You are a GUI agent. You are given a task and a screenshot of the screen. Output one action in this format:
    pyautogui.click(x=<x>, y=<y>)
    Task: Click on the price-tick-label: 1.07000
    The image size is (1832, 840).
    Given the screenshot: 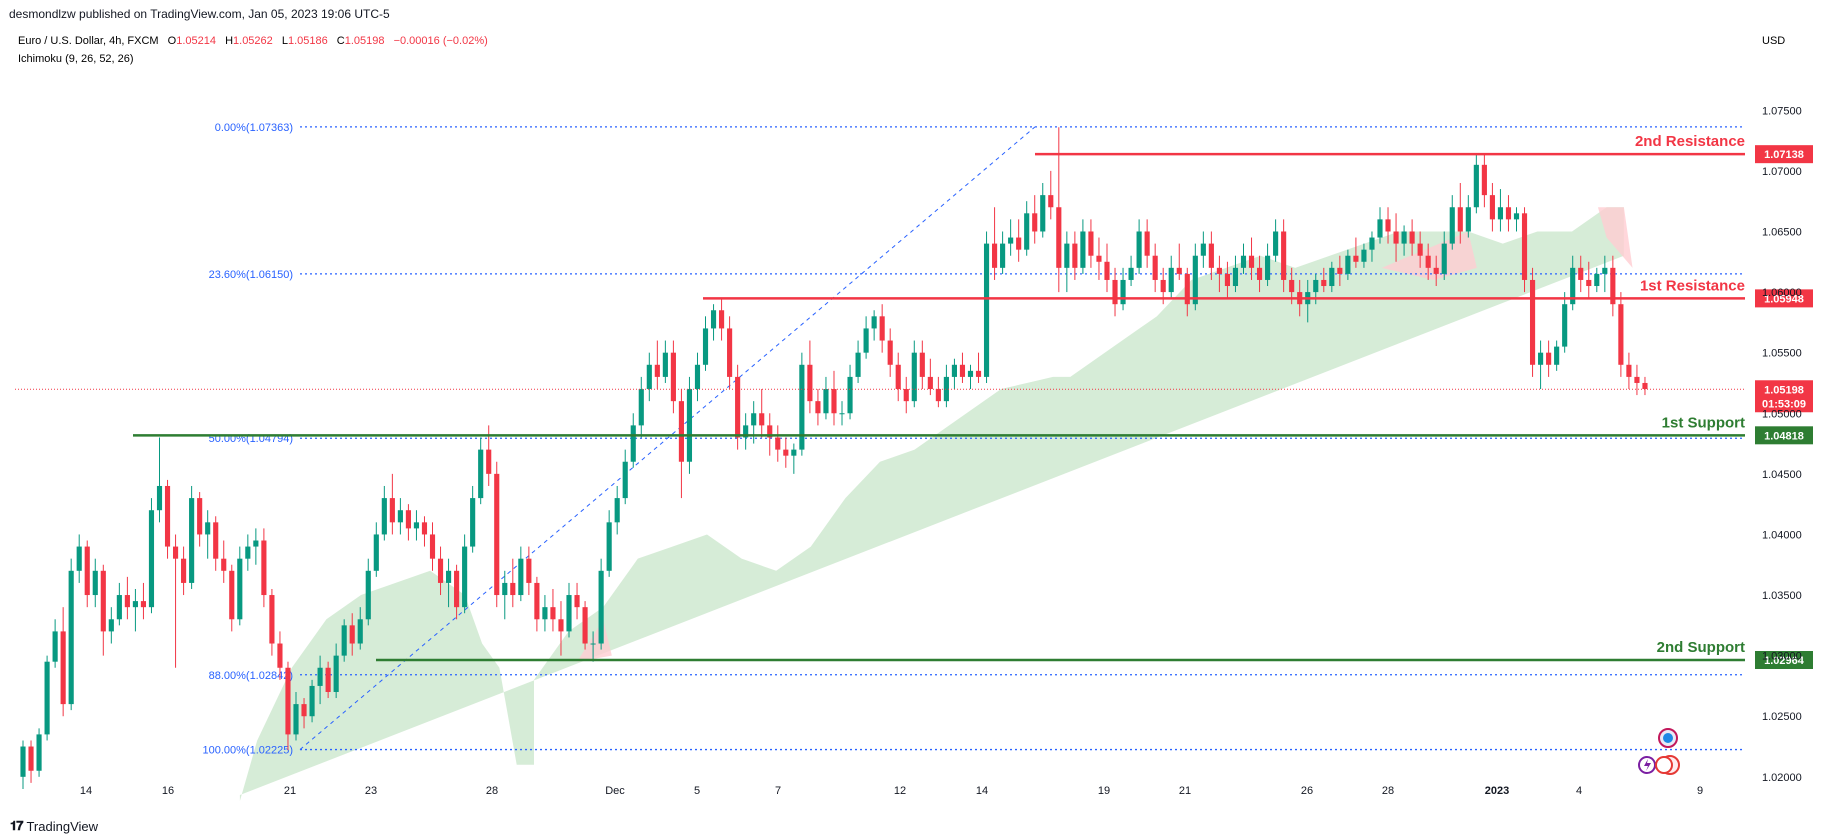 What is the action you would take?
    pyautogui.click(x=1782, y=172)
    